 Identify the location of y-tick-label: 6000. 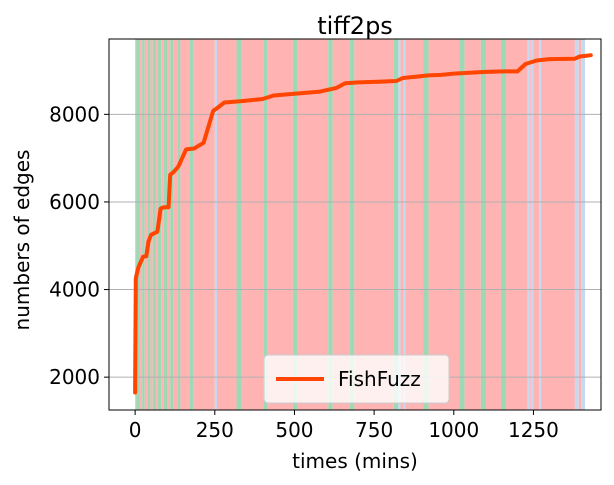
(74, 202).